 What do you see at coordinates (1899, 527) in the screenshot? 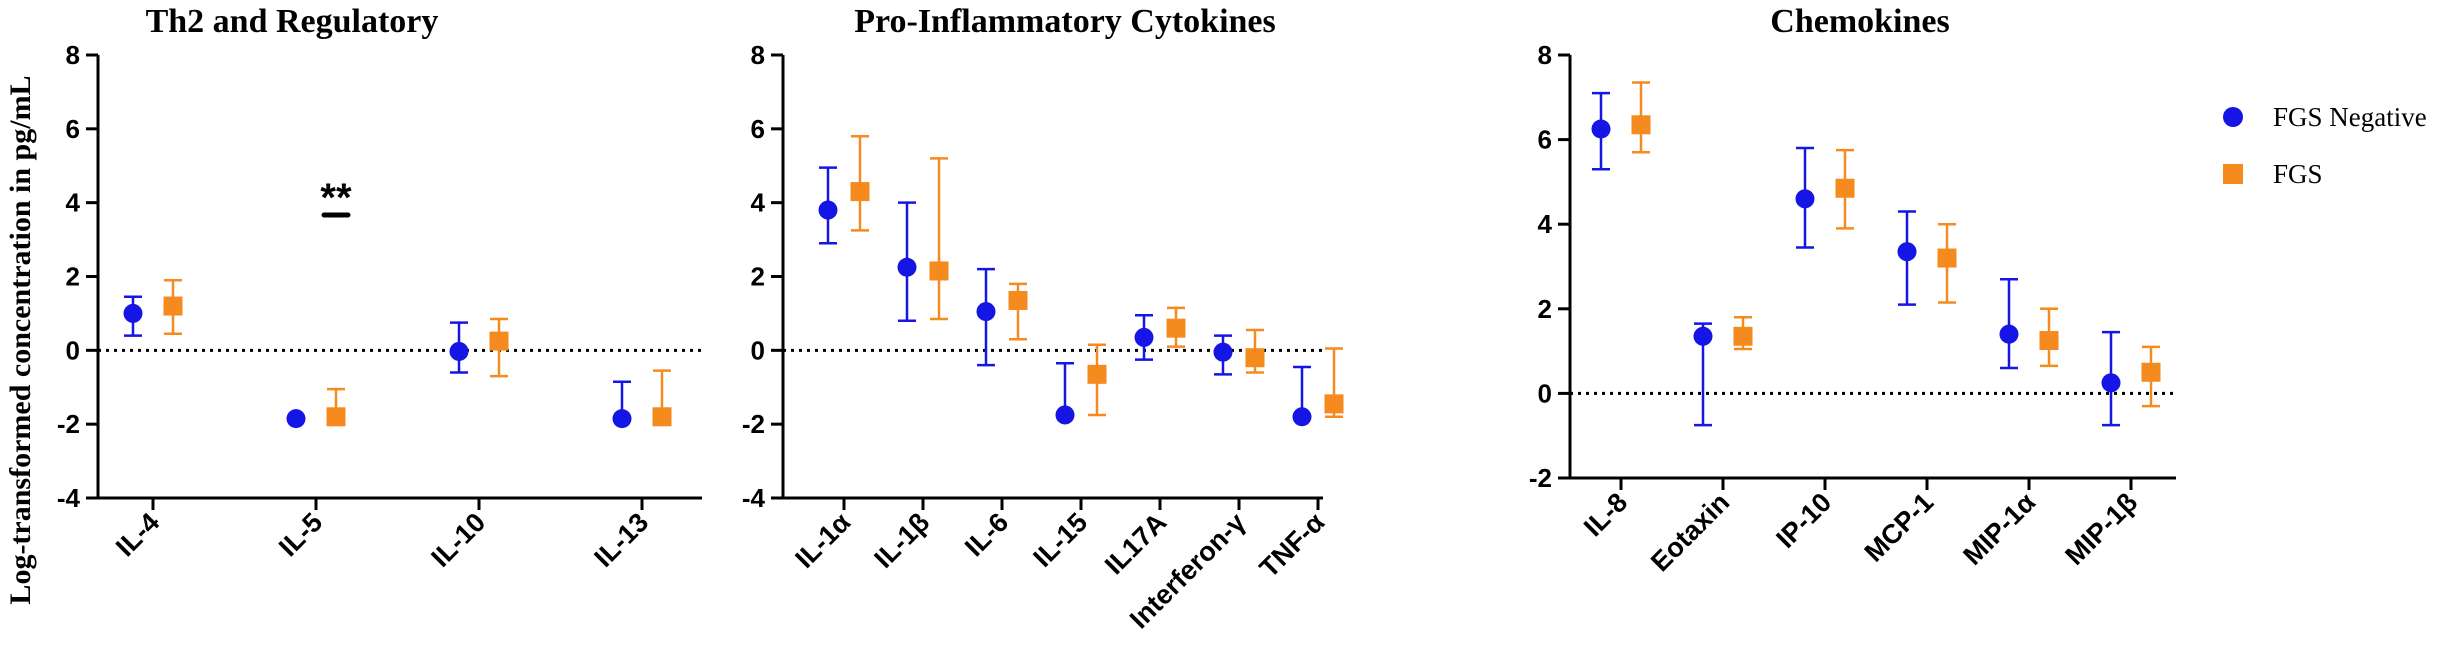
I see `x-tick-label: MCP-1` at bounding box center [1899, 527].